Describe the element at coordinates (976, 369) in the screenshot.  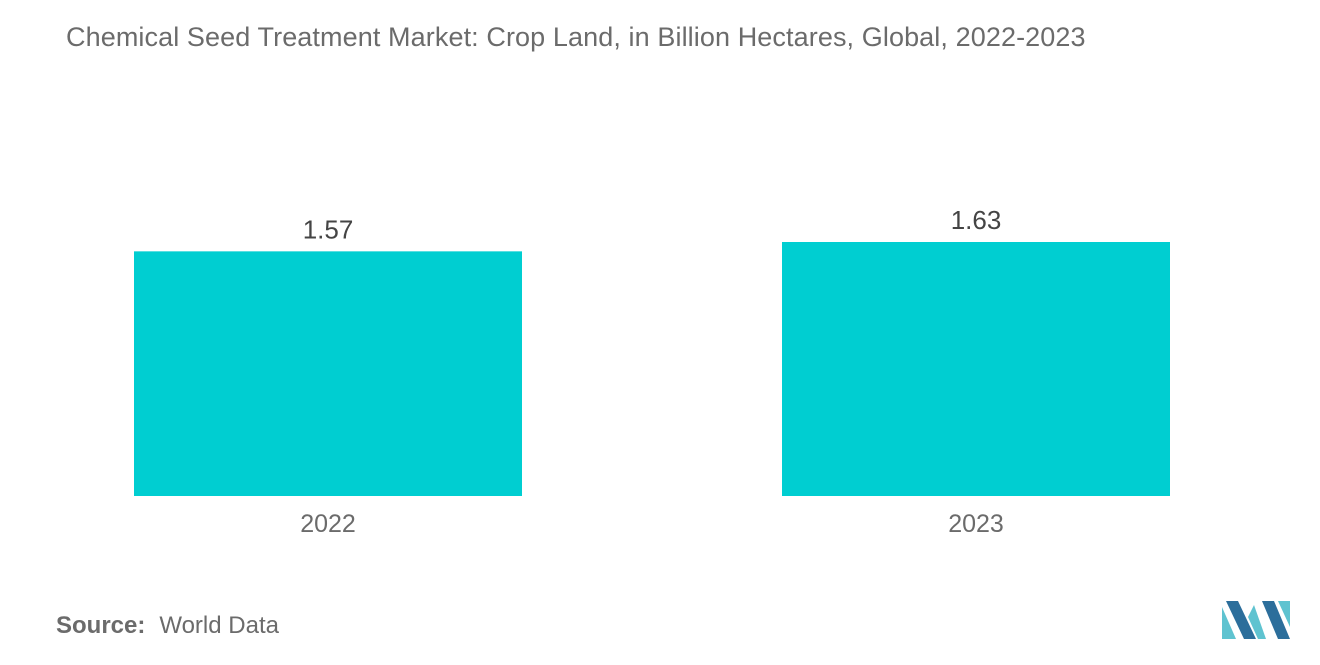
I see `bar-2023` at that location.